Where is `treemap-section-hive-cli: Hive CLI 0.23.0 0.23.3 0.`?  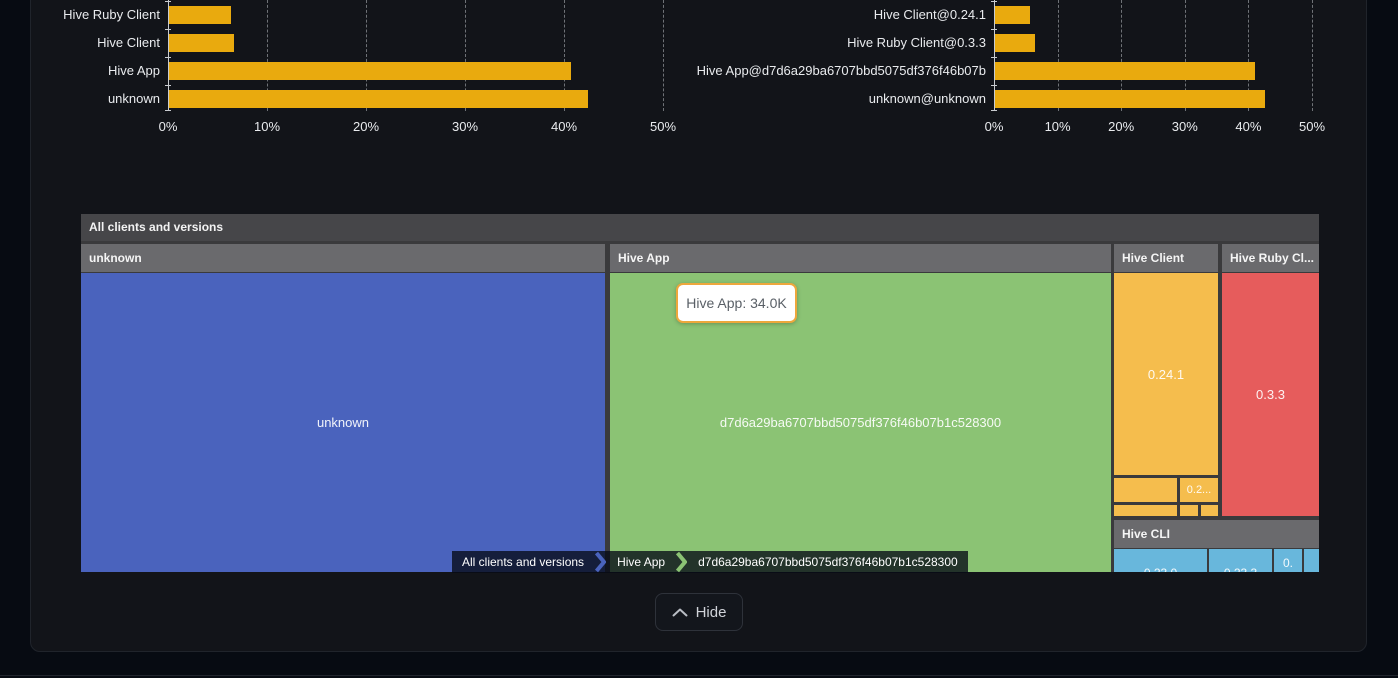
treemap-section-hive-cli: Hive CLI 0.23.0 0.23.3 0. is located at coordinates (1216, 546).